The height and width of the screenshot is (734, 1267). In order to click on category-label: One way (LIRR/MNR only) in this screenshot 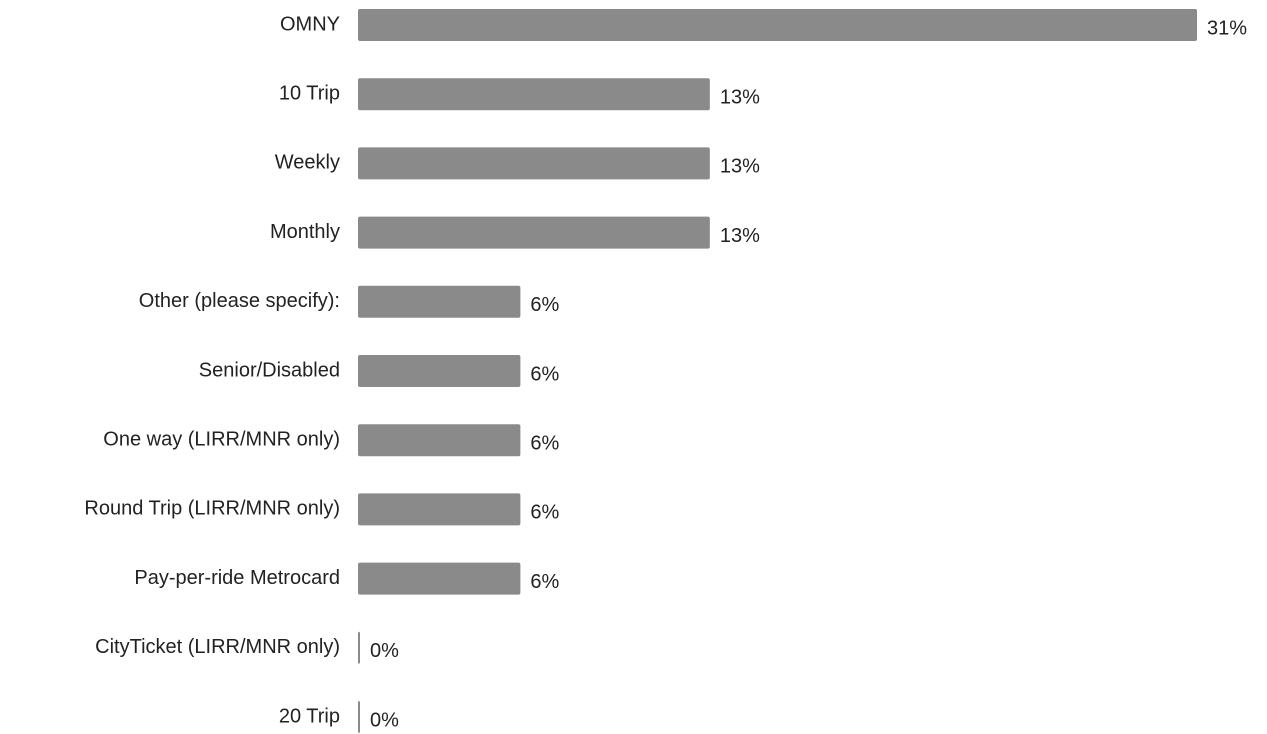, I will do `click(221, 439)`.